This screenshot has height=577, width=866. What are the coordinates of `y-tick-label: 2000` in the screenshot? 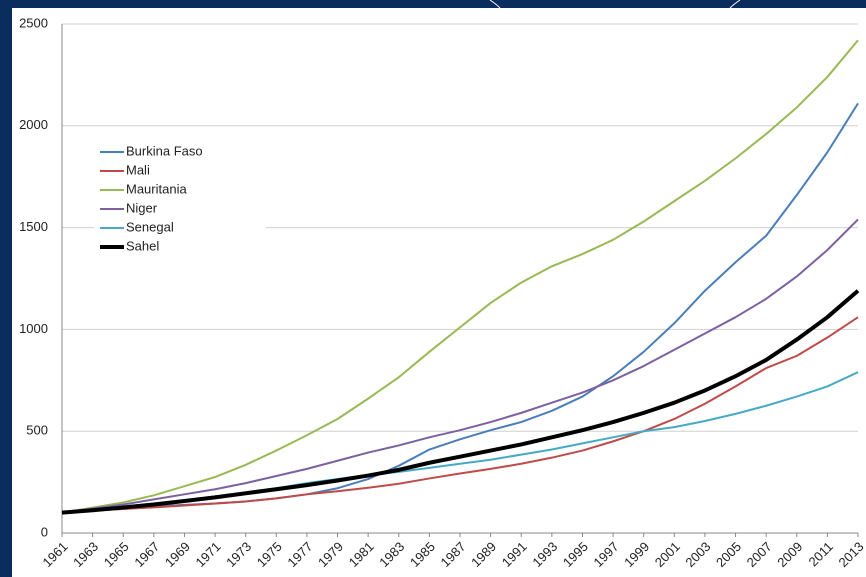 It's located at (33, 124).